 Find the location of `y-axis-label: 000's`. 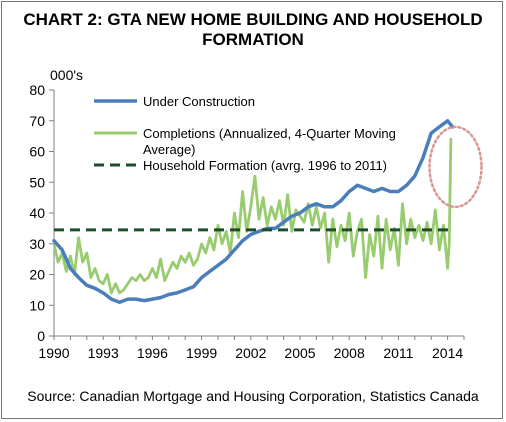

y-axis-label: 000's is located at coordinates (66, 75).